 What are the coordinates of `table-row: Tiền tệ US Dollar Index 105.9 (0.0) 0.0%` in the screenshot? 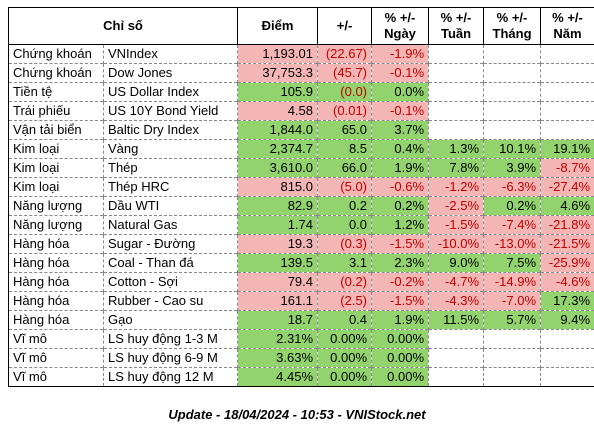 It's located at (301, 92).